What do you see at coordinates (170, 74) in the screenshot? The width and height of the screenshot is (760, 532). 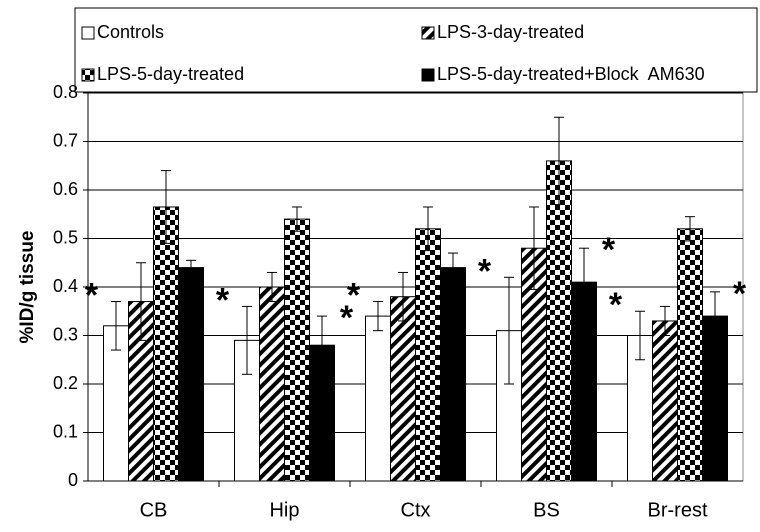 I see `legend-label: LPS-5-day-treated` at bounding box center [170, 74].